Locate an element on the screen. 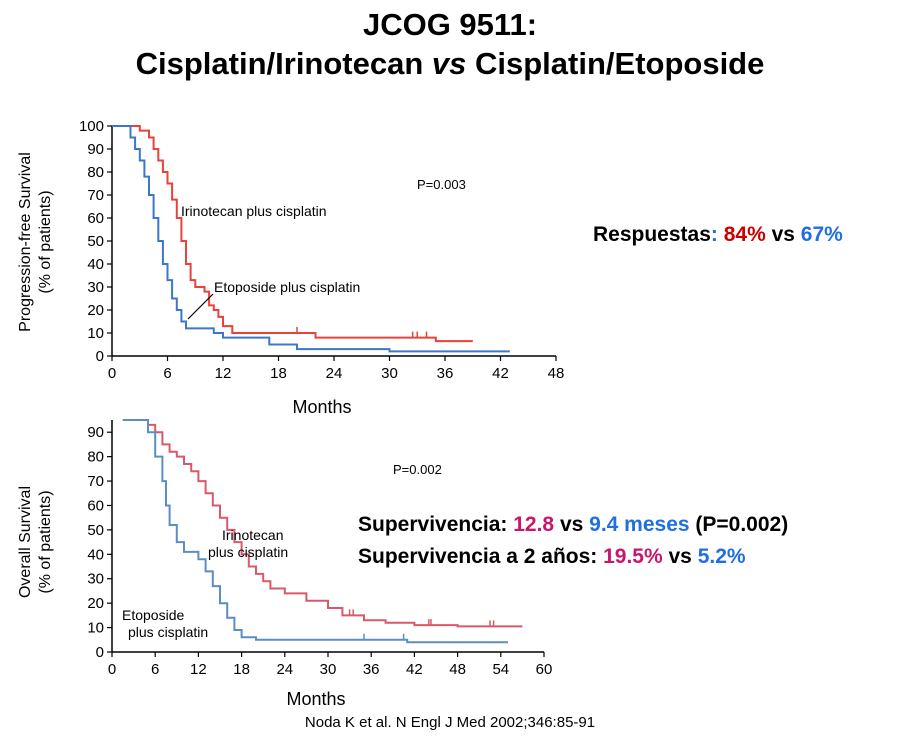  os-p-value: P=0.002 is located at coordinates (417, 469).